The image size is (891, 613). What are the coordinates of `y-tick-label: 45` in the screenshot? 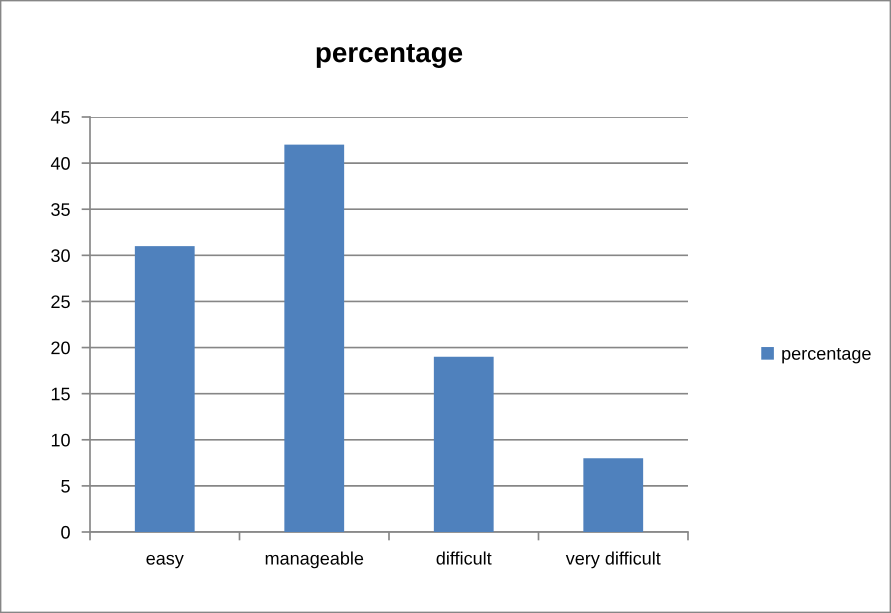 It's located at (60, 117).